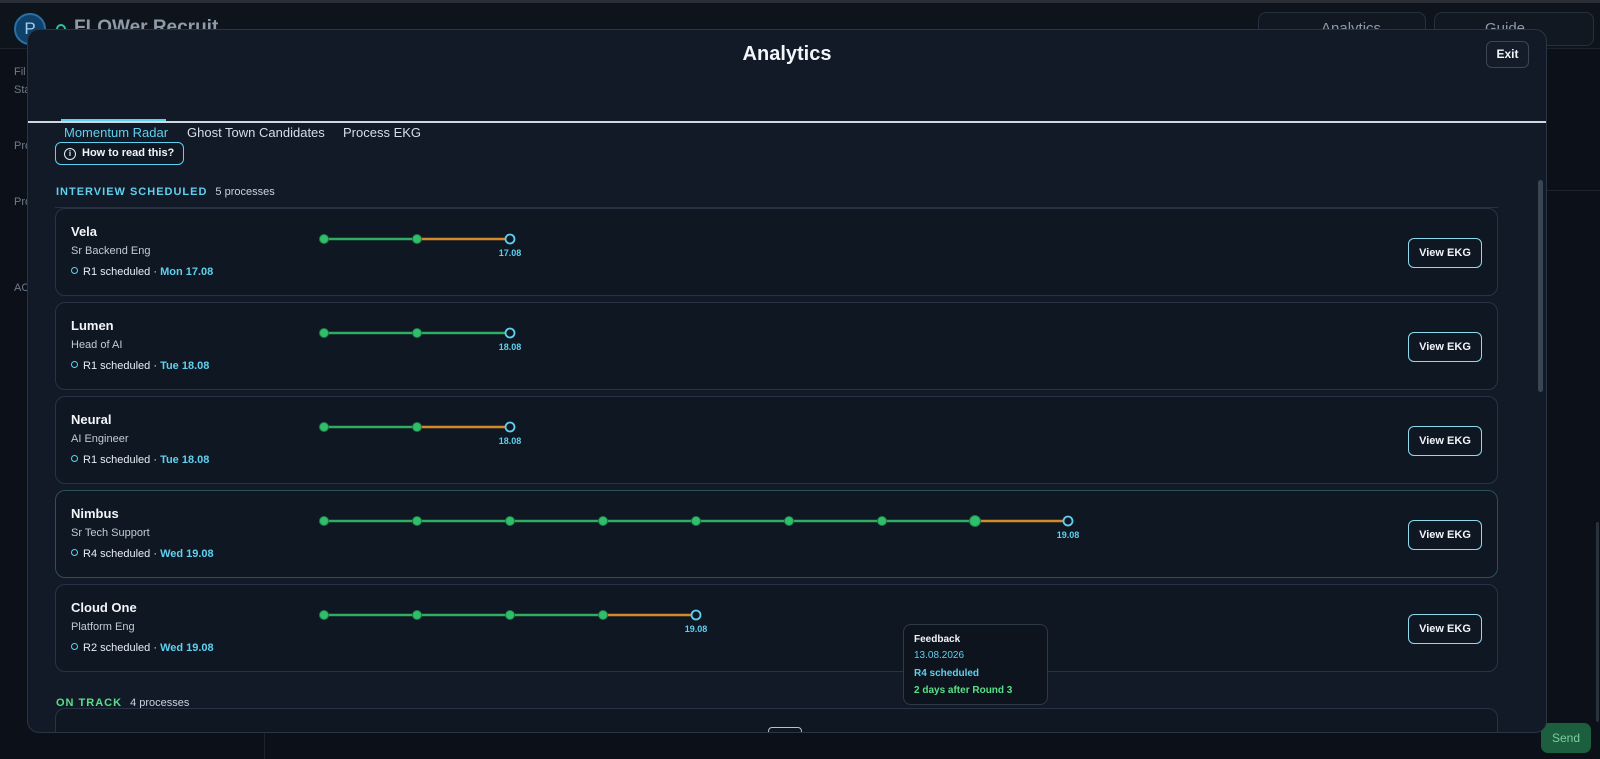 The height and width of the screenshot is (759, 1600). What do you see at coordinates (104, 607) in the screenshot?
I see `process-name: Cloud One` at bounding box center [104, 607].